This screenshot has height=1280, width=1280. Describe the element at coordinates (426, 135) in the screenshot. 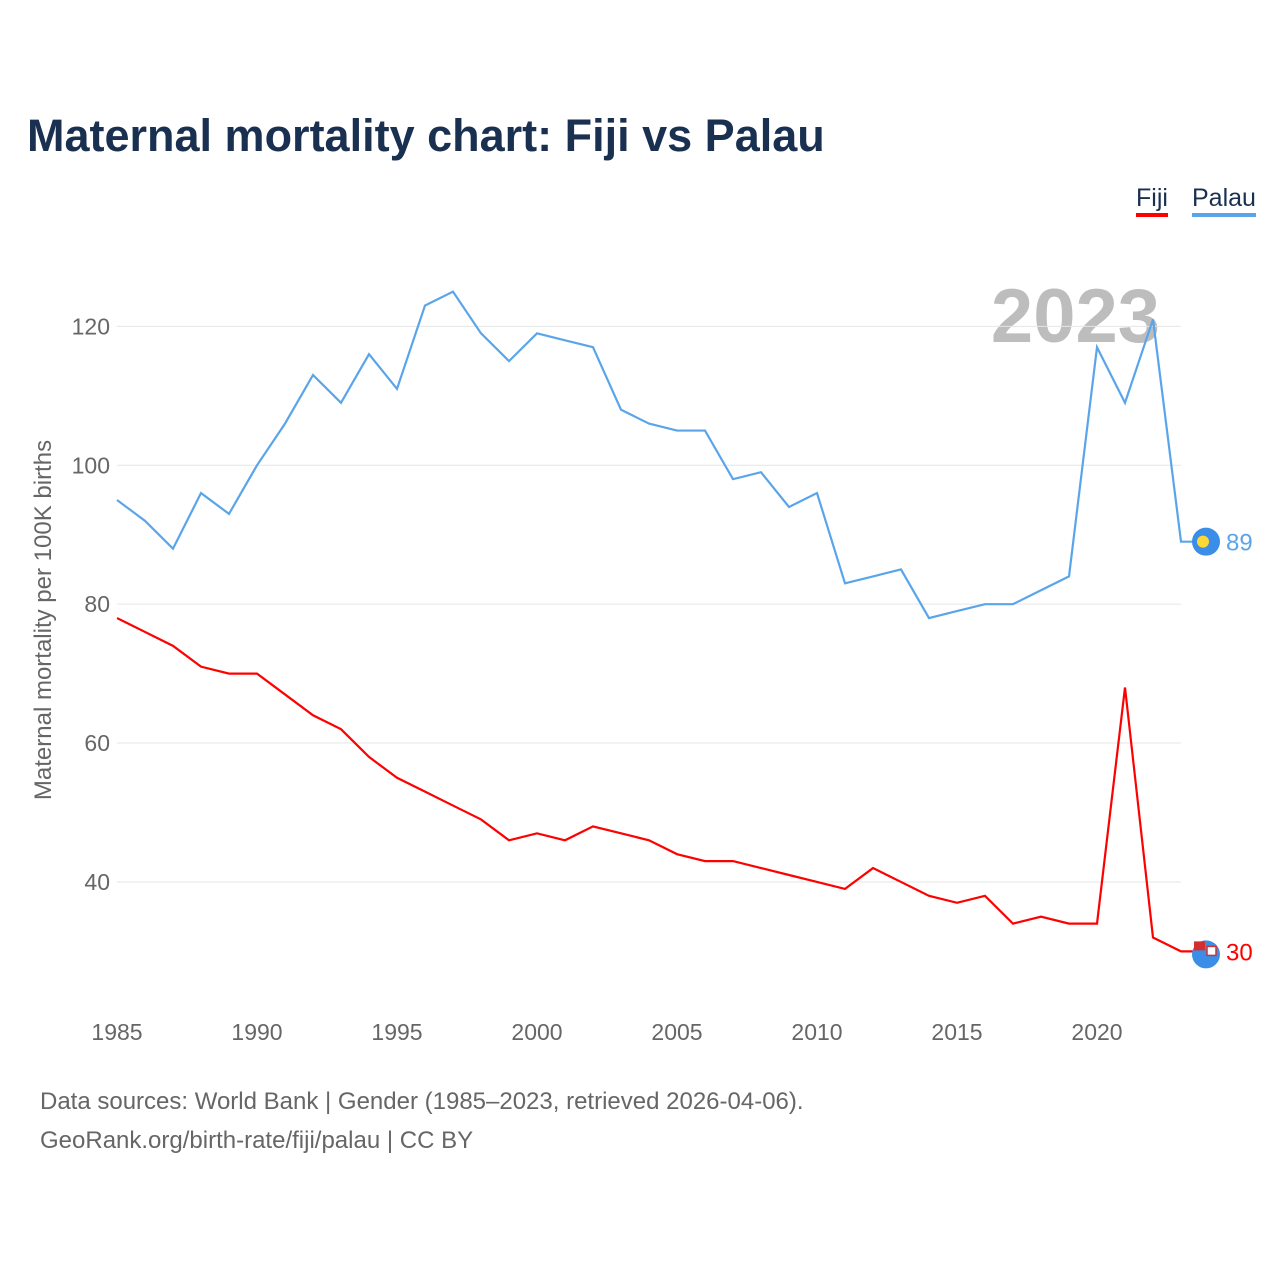

I see `chart-title: Maternal mortality chart: Fiji vs Palau` at that location.